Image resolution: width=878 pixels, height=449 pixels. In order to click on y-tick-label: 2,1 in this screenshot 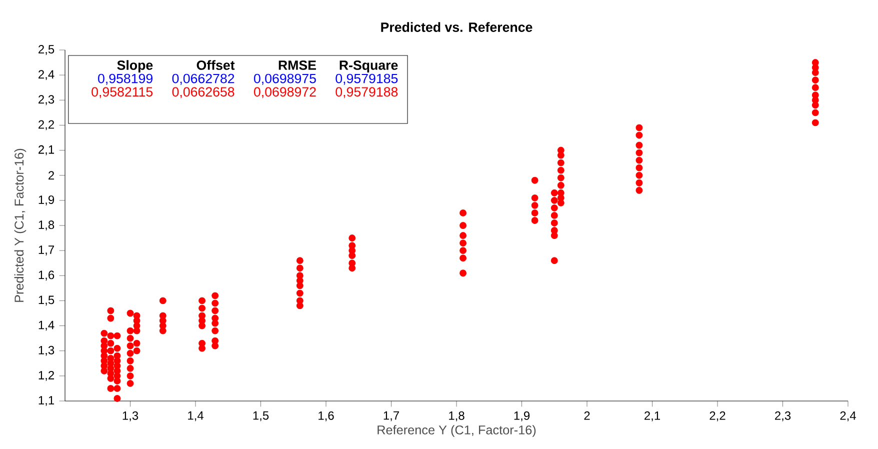, I will do `click(46, 150)`.